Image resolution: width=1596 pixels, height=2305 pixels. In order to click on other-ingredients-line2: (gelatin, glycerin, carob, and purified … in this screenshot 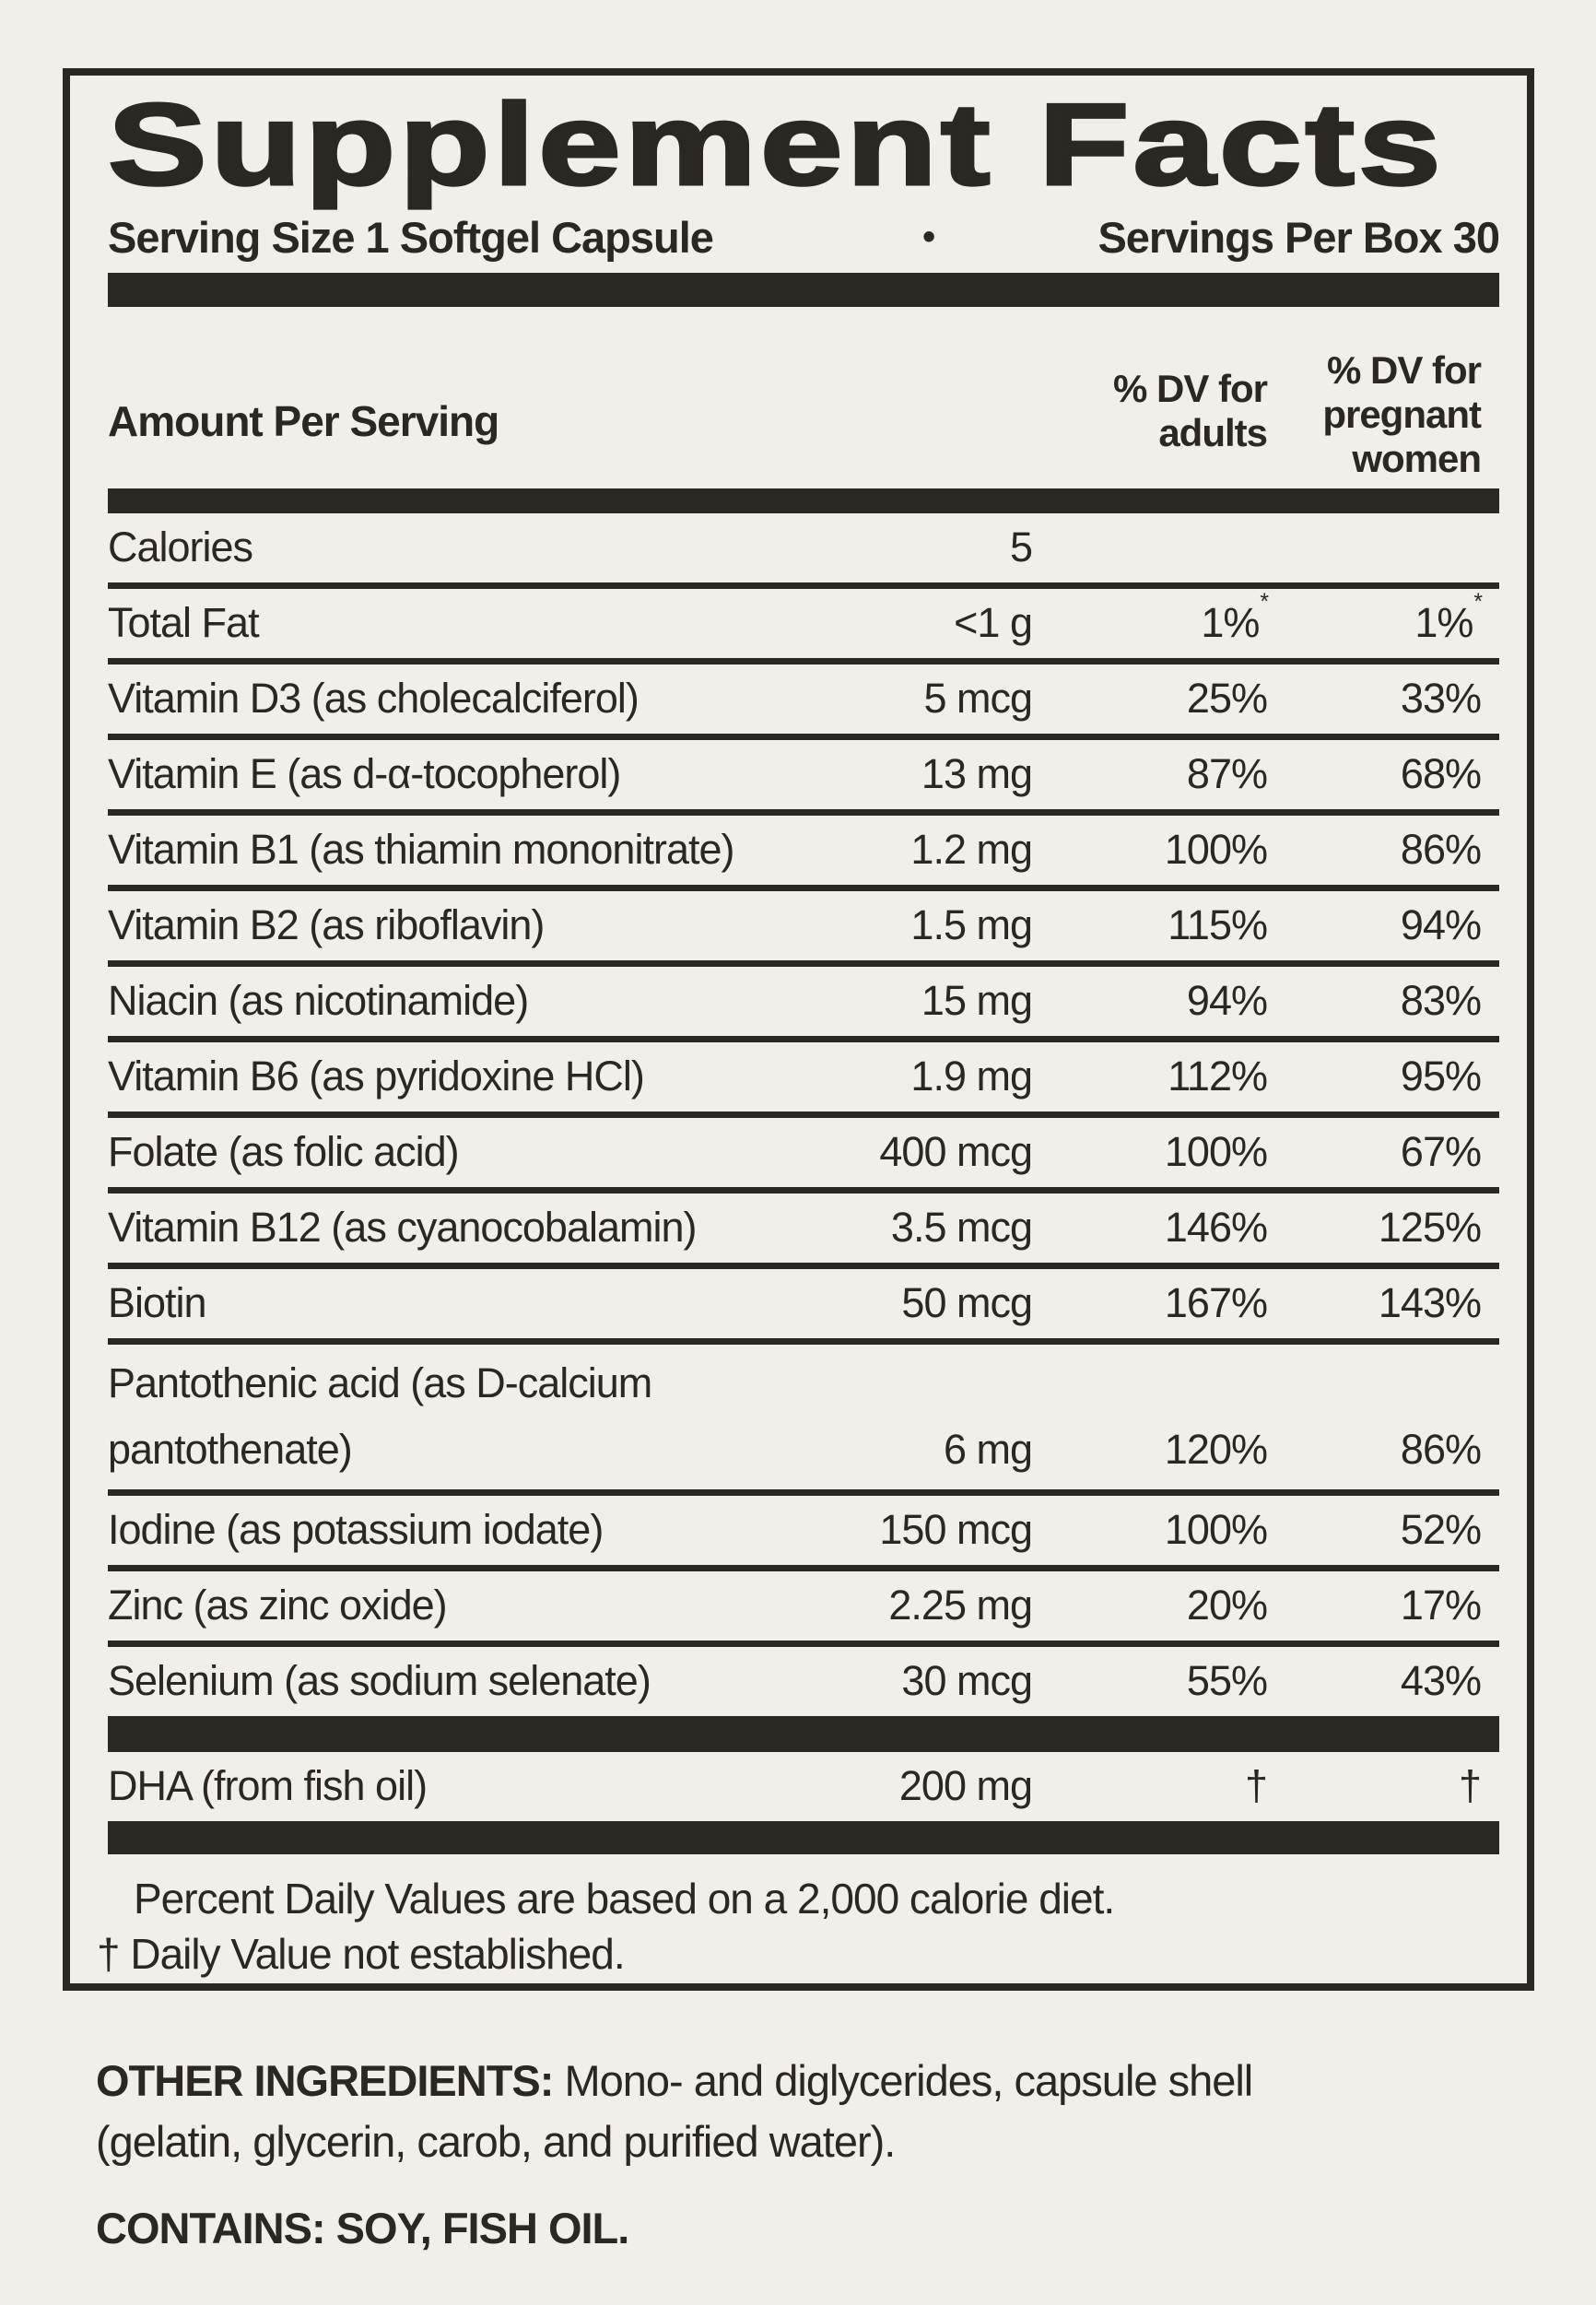, I will do `click(496, 2141)`.